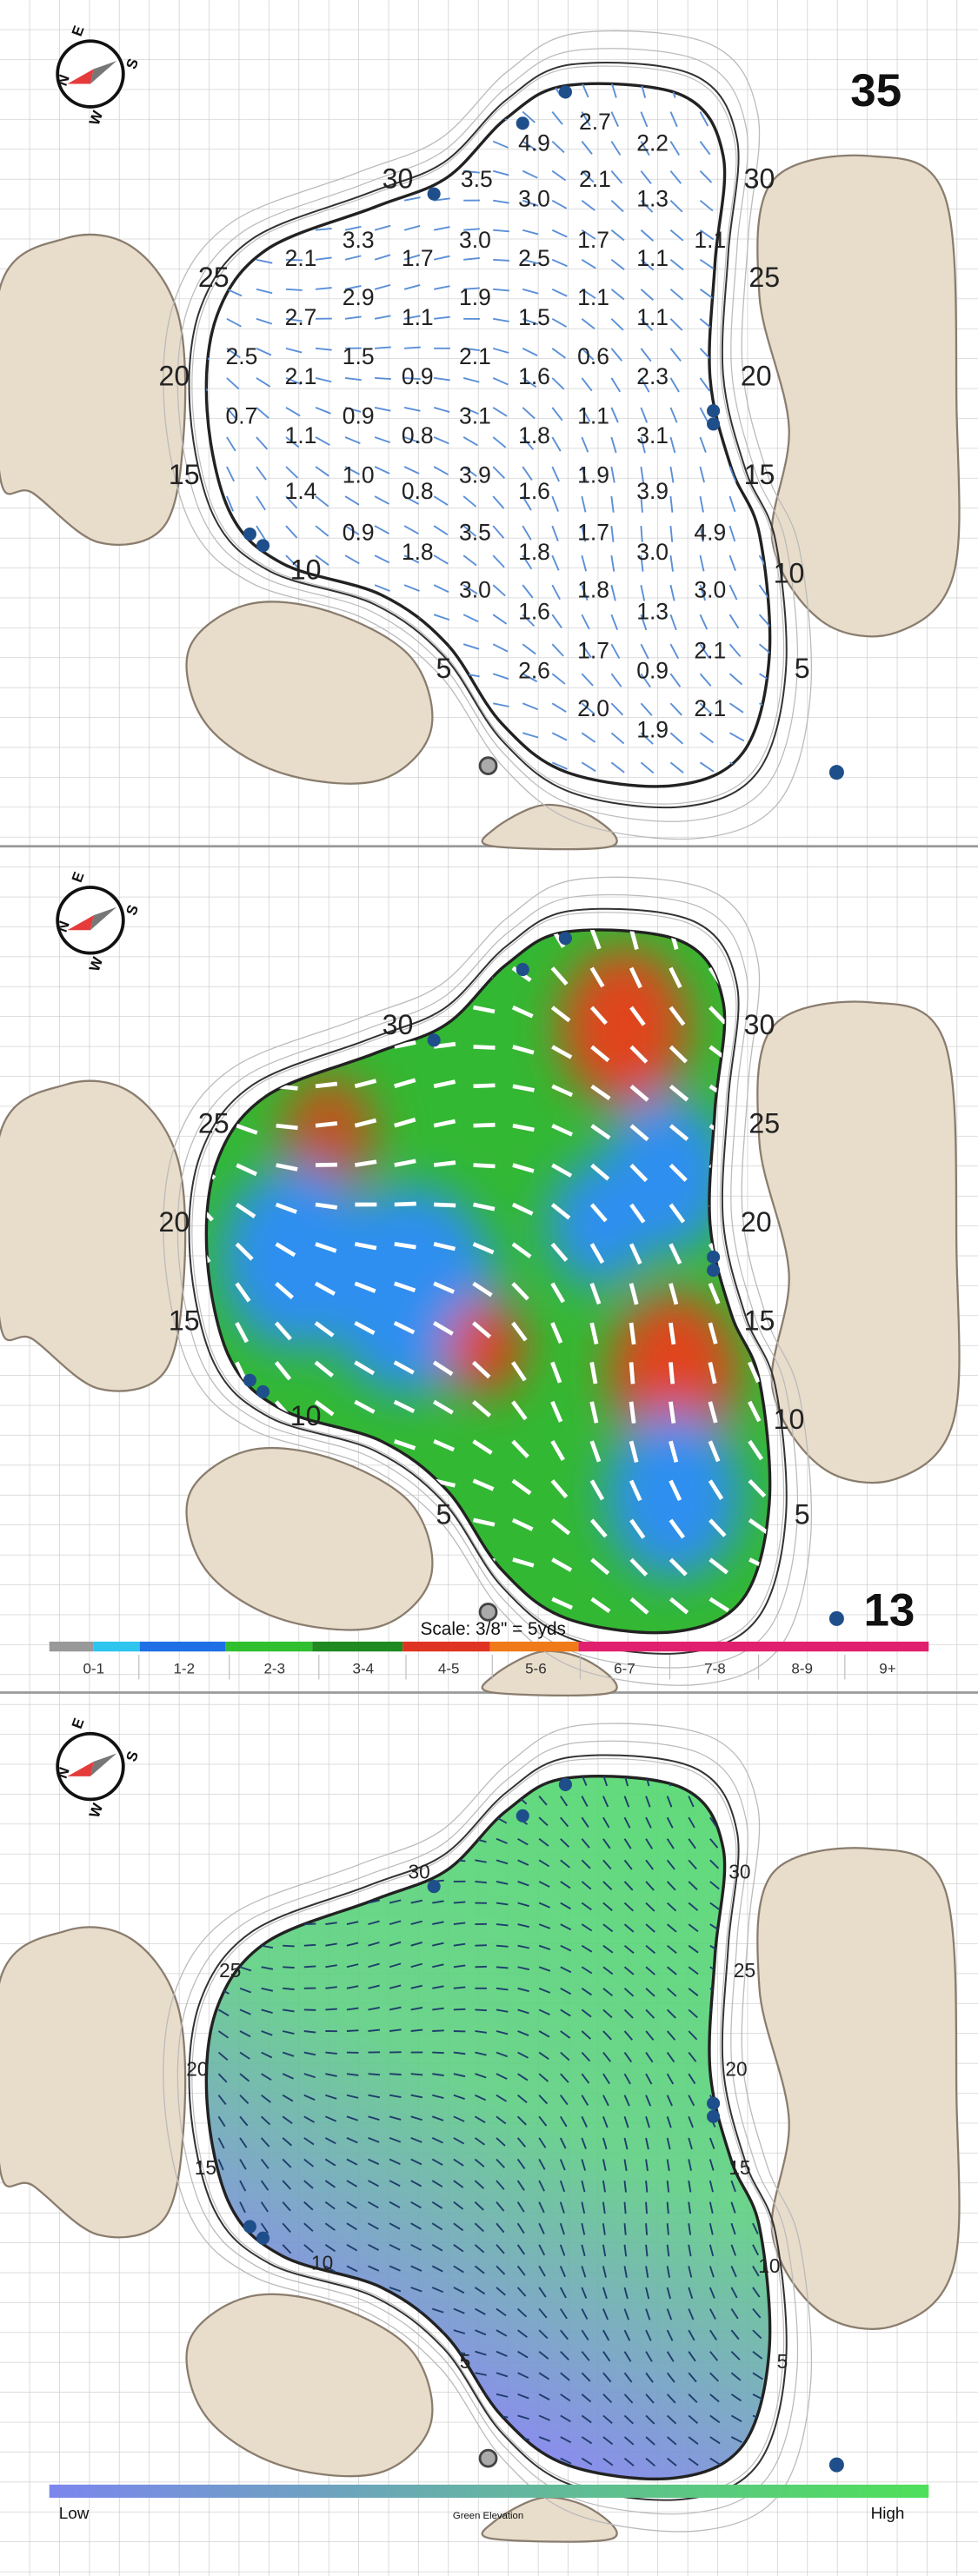  I want to click on legend-swatch, so click(269, 1646).